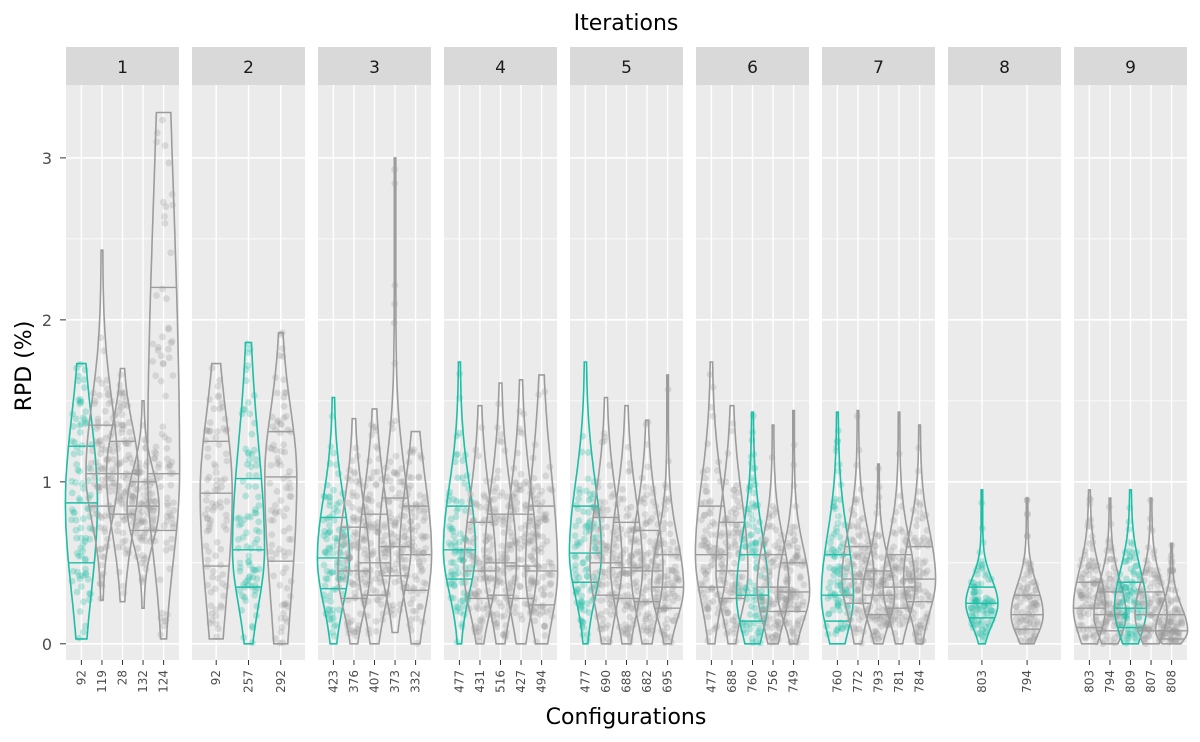 The height and width of the screenshot is (742, 1200). Describe the element at coordinates (459, 508) in the screenshot. I see `jitter-points` at that location.